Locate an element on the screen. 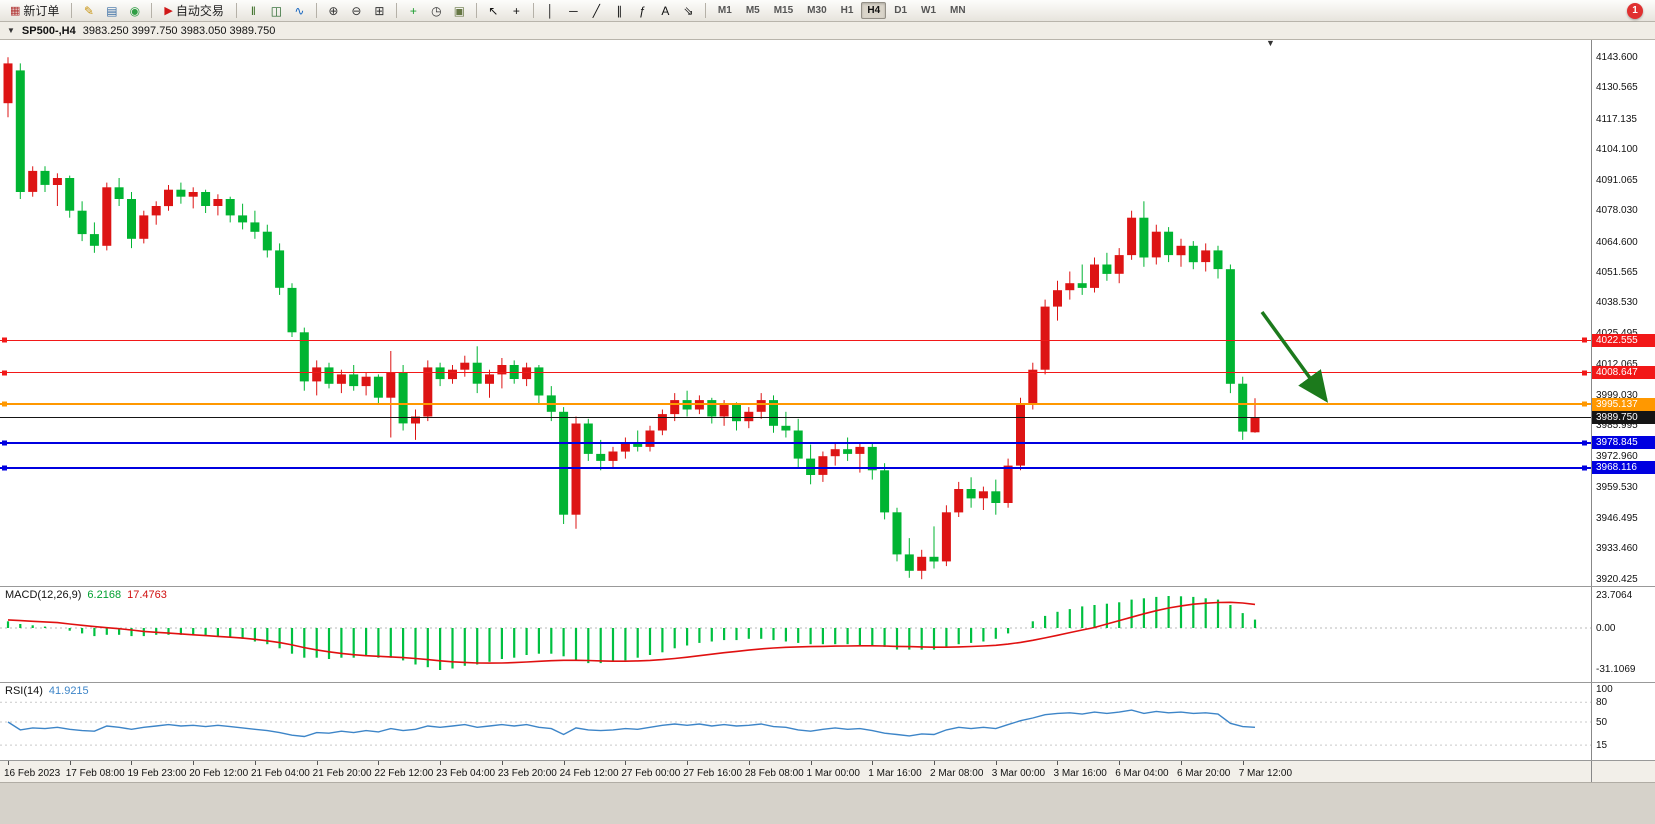 The image size is (1655, 824). macd-histogram-svg is located at coordinates (795, 634).